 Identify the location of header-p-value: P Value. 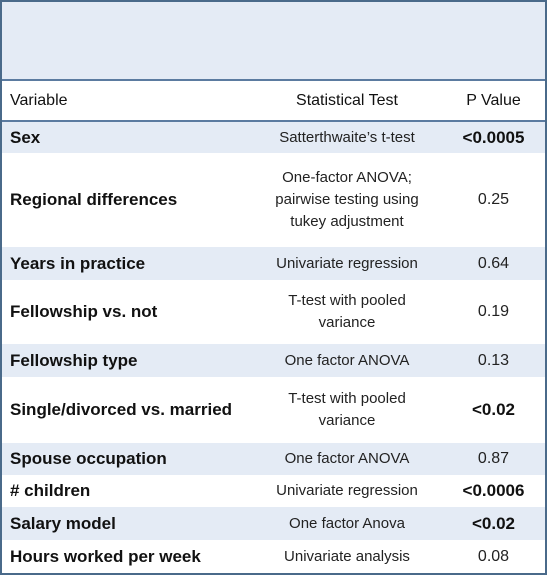
(493, 100).